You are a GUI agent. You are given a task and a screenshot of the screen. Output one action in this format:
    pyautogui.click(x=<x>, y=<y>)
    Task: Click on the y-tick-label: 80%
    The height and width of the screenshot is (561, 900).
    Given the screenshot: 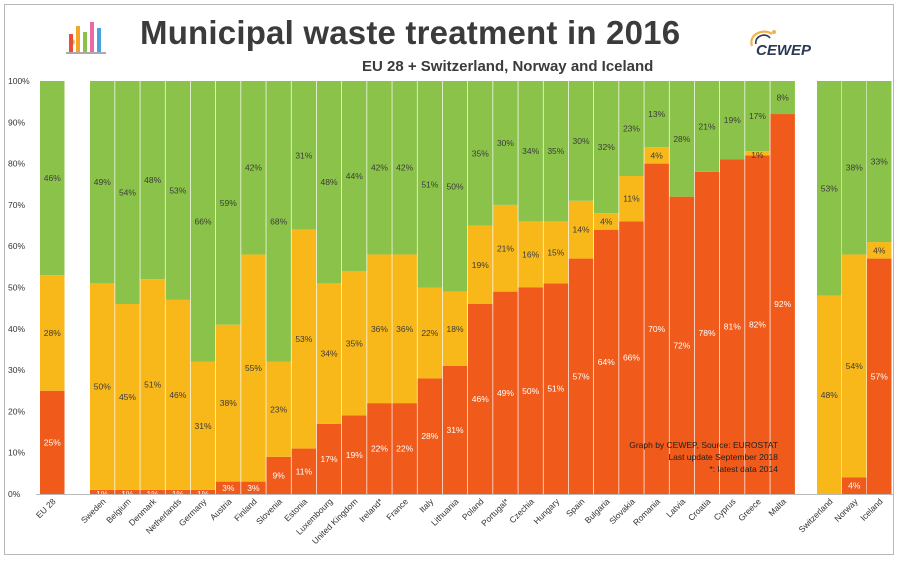 What is the action you would take?
    pyautogui.click(x=16, y=164)
    